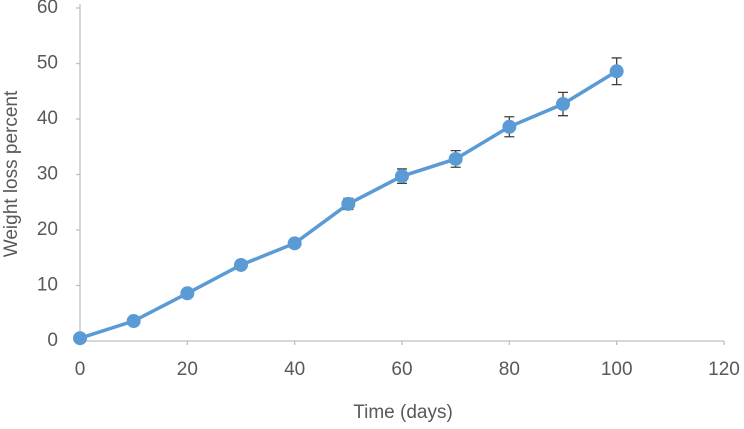  Describe the element at coordinates (401, 369) in the screenshot. I see `x-tick-label: 60` at that location.